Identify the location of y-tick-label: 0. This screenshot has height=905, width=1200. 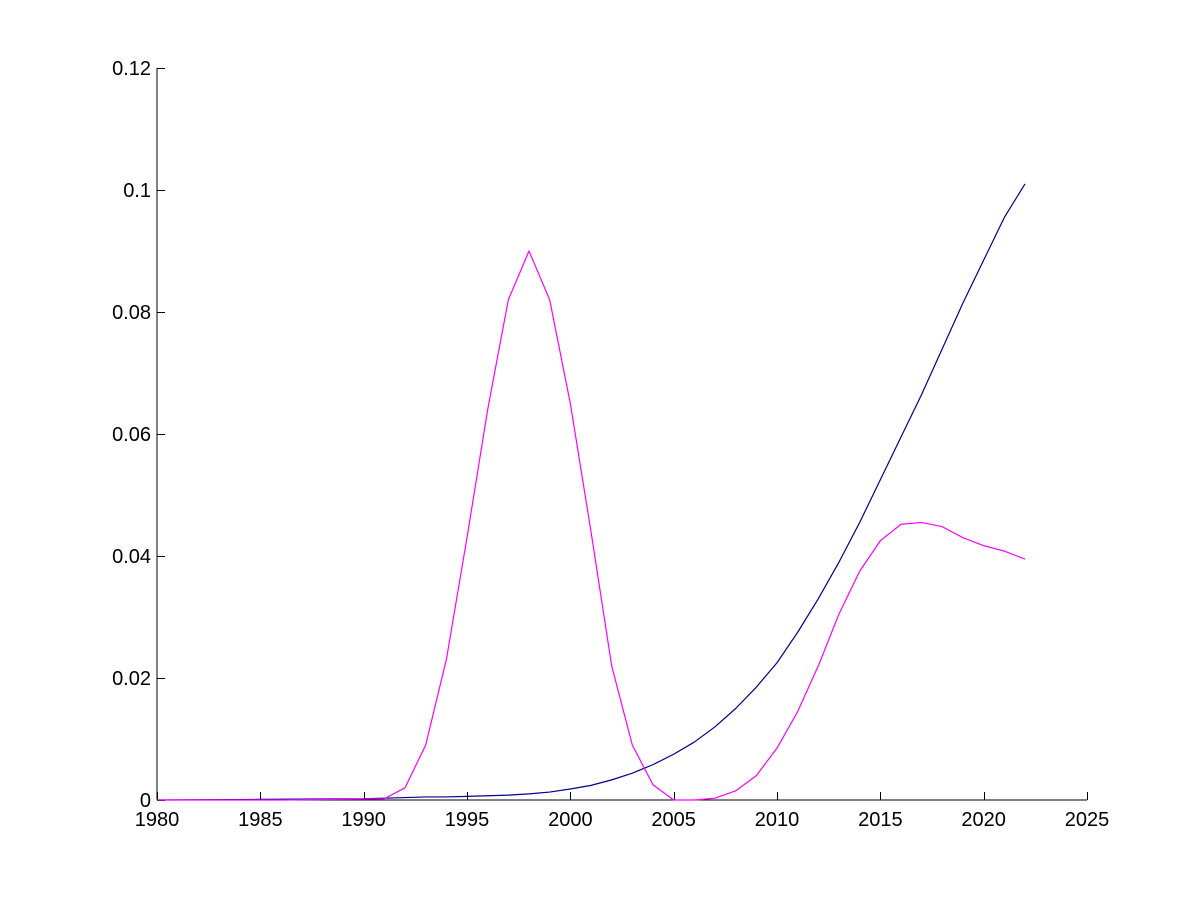
(145, 801).